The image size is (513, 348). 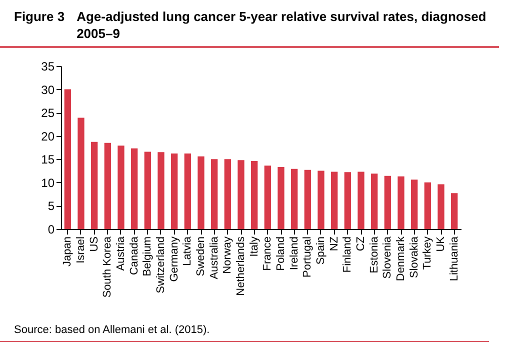 I want to click on x-tick-label: Turkey, so click(x=428, y=253).